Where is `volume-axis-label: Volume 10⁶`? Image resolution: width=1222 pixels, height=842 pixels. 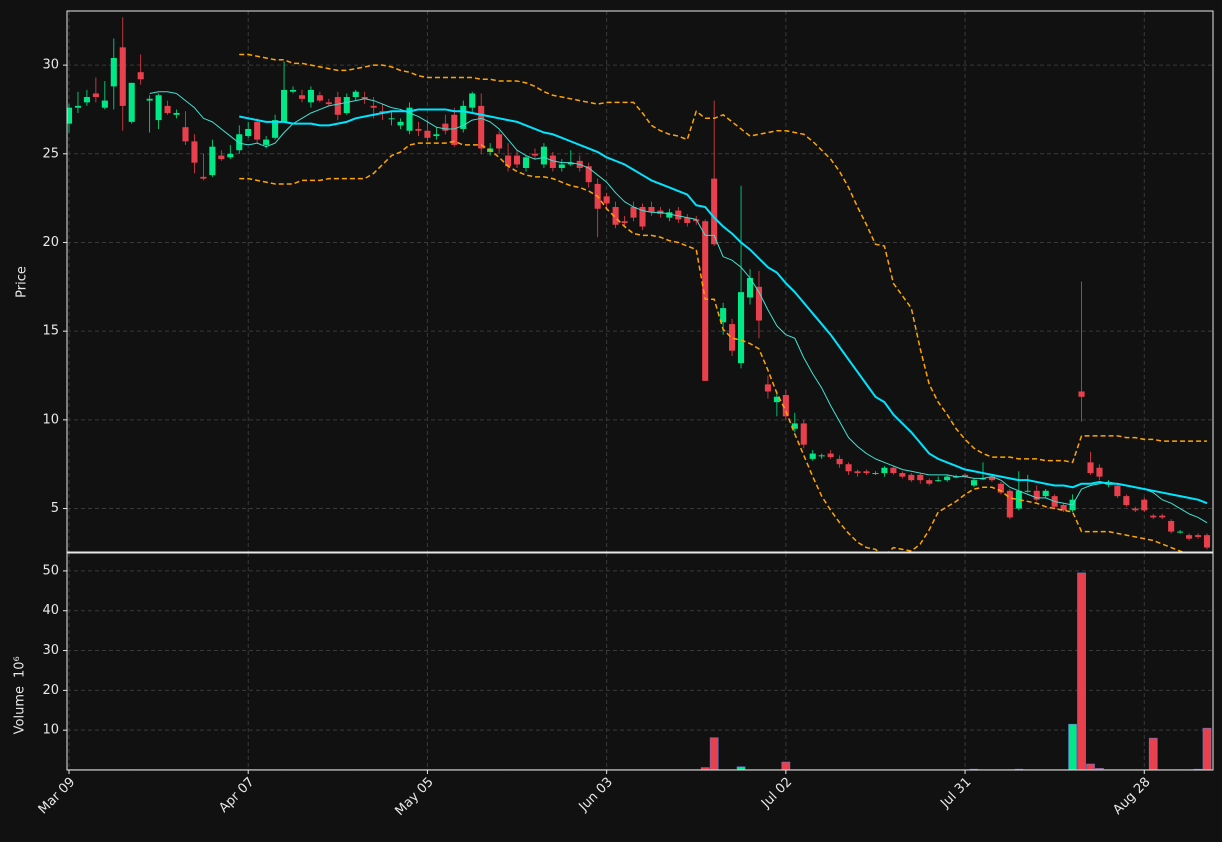
volume-axis-label: Volume 10⁶ is located at coordinates (20, 695).